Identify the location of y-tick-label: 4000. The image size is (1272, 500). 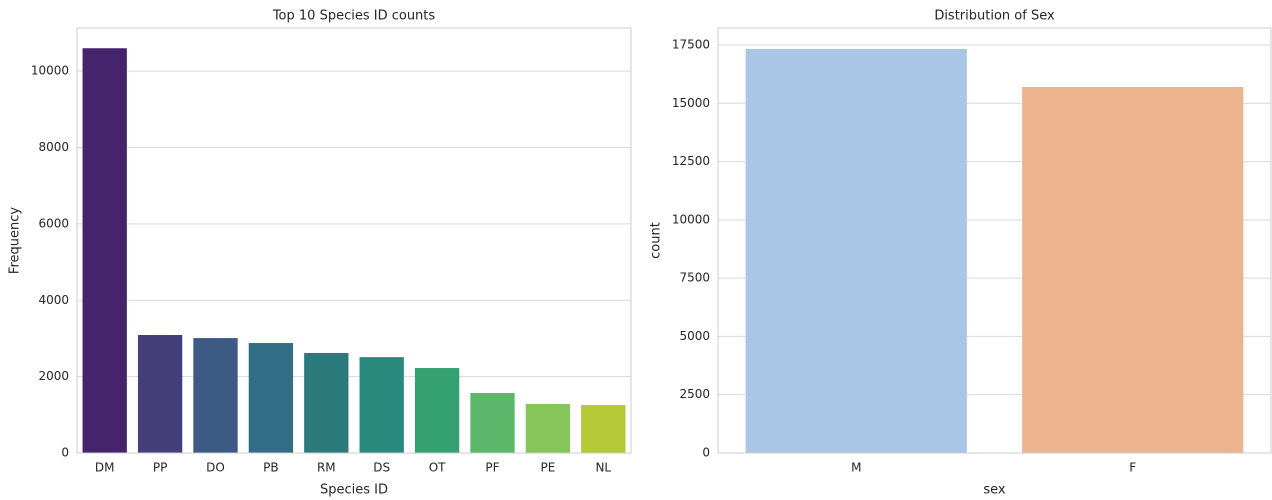
(53, 300).